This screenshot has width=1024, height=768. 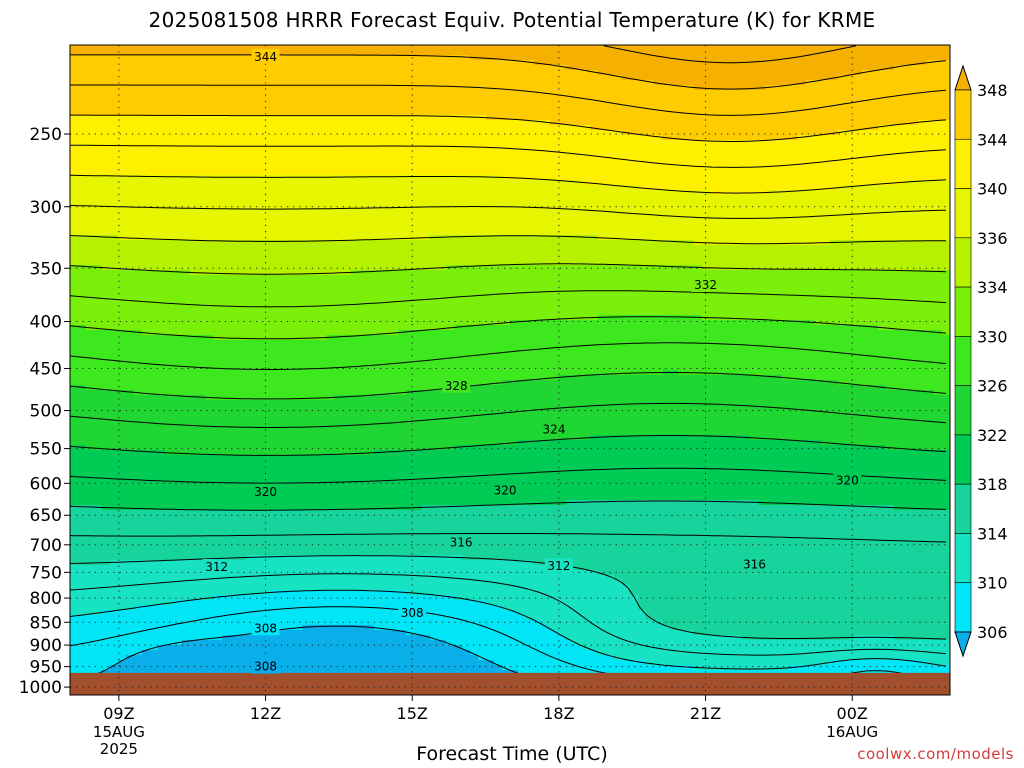 What do you see at coordinates (992, 90) in the screenshot?
I see `colorbar-label: 348` at bounding box center [992, 90].